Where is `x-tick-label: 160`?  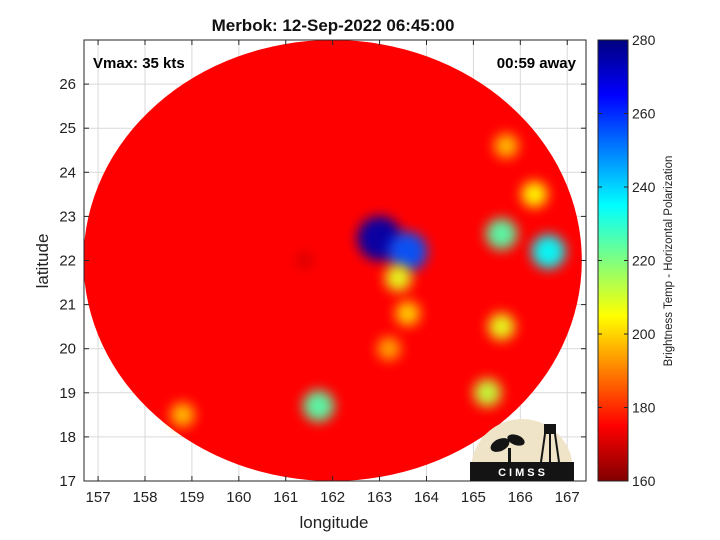 x-tick-label: 160 is located at coordinates (238, 497).